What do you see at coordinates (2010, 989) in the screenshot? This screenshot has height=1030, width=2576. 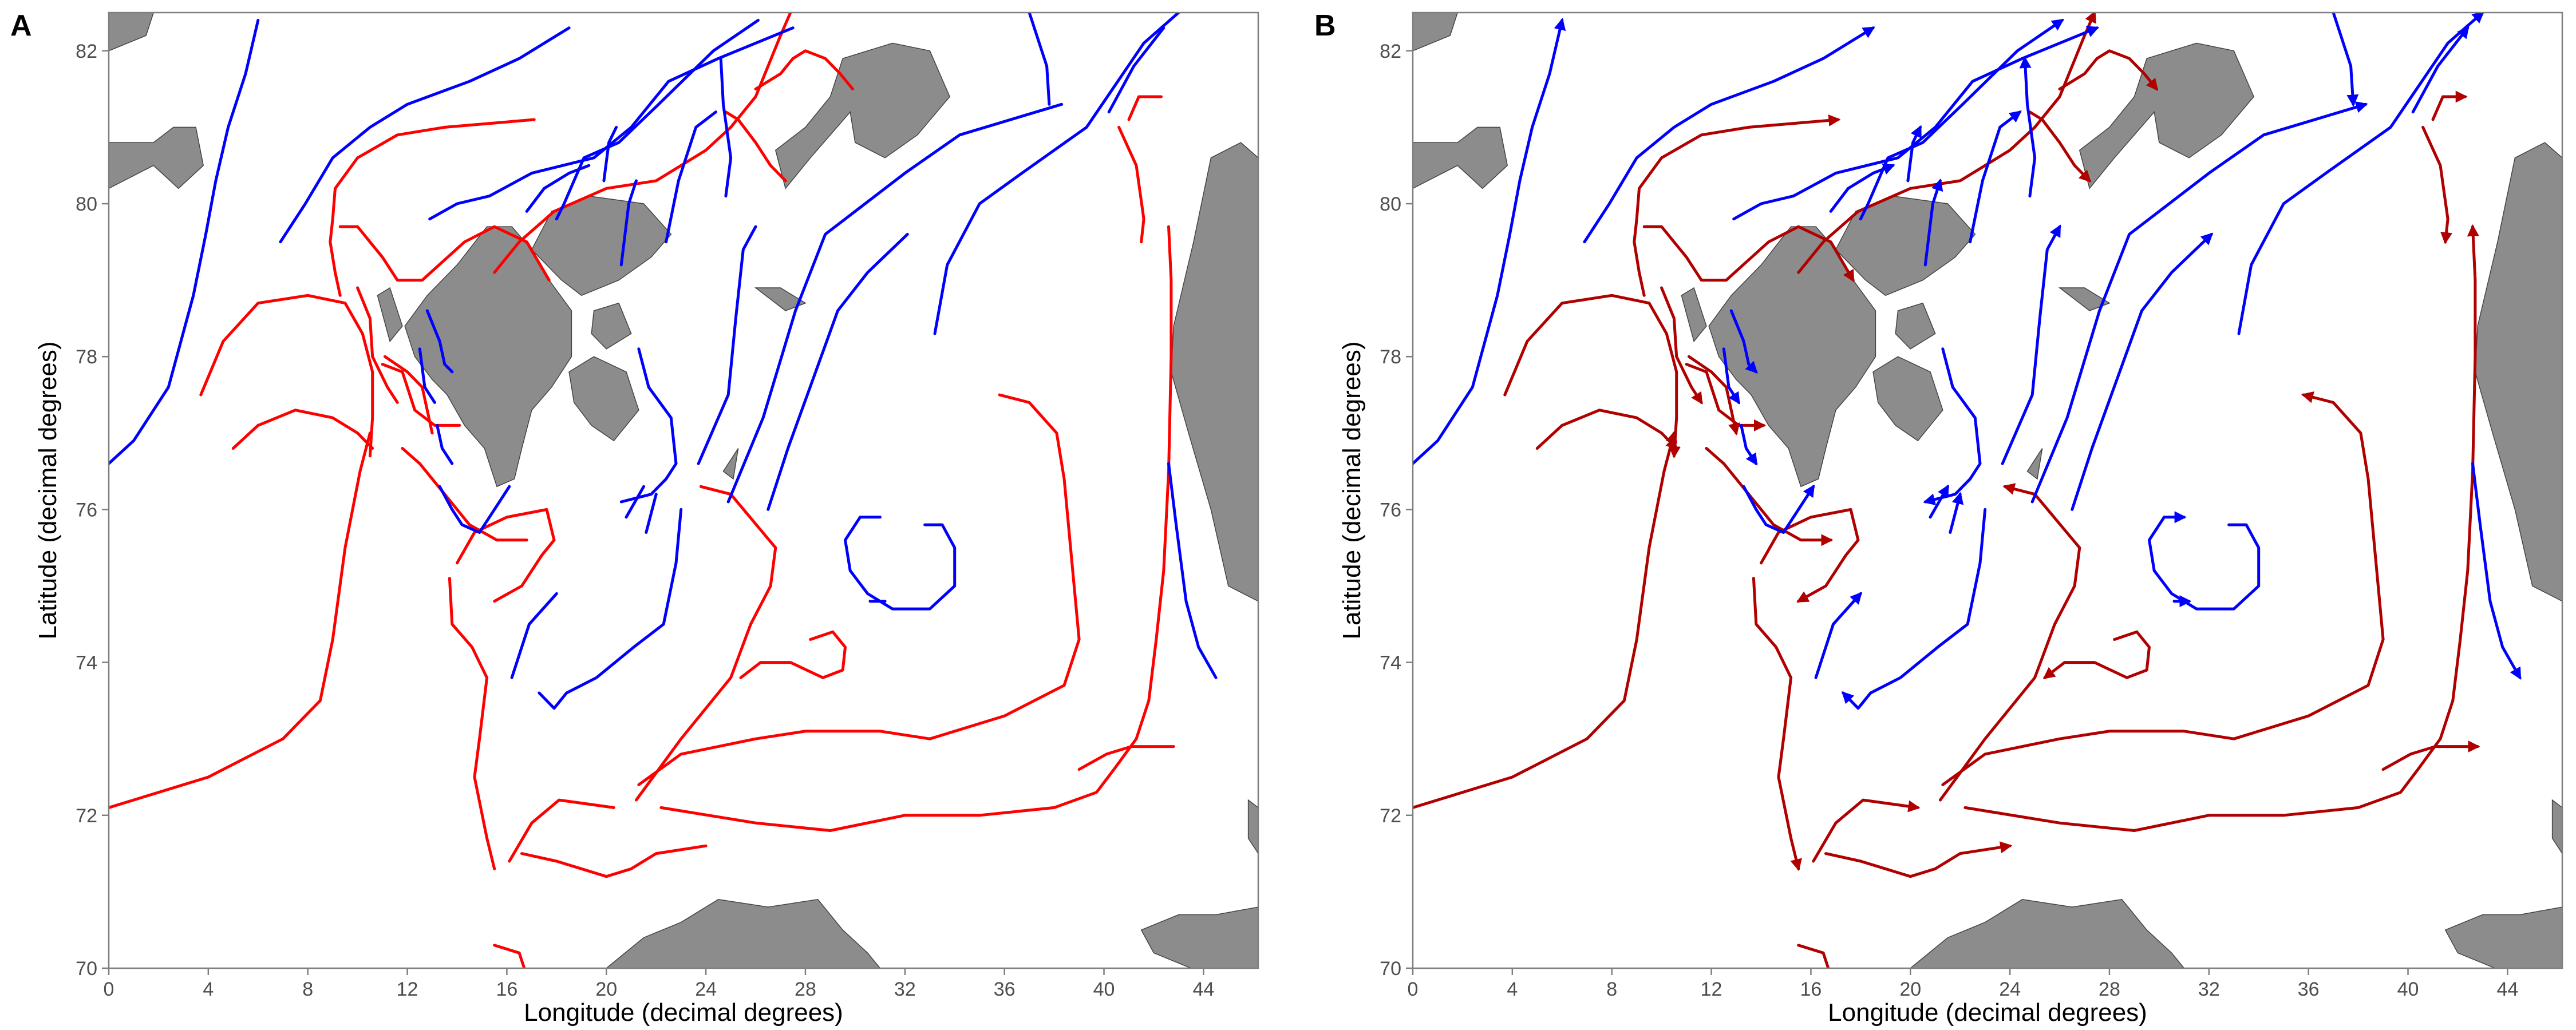 I see `x-tick-label: 24` at bounding box center [2010, 989].